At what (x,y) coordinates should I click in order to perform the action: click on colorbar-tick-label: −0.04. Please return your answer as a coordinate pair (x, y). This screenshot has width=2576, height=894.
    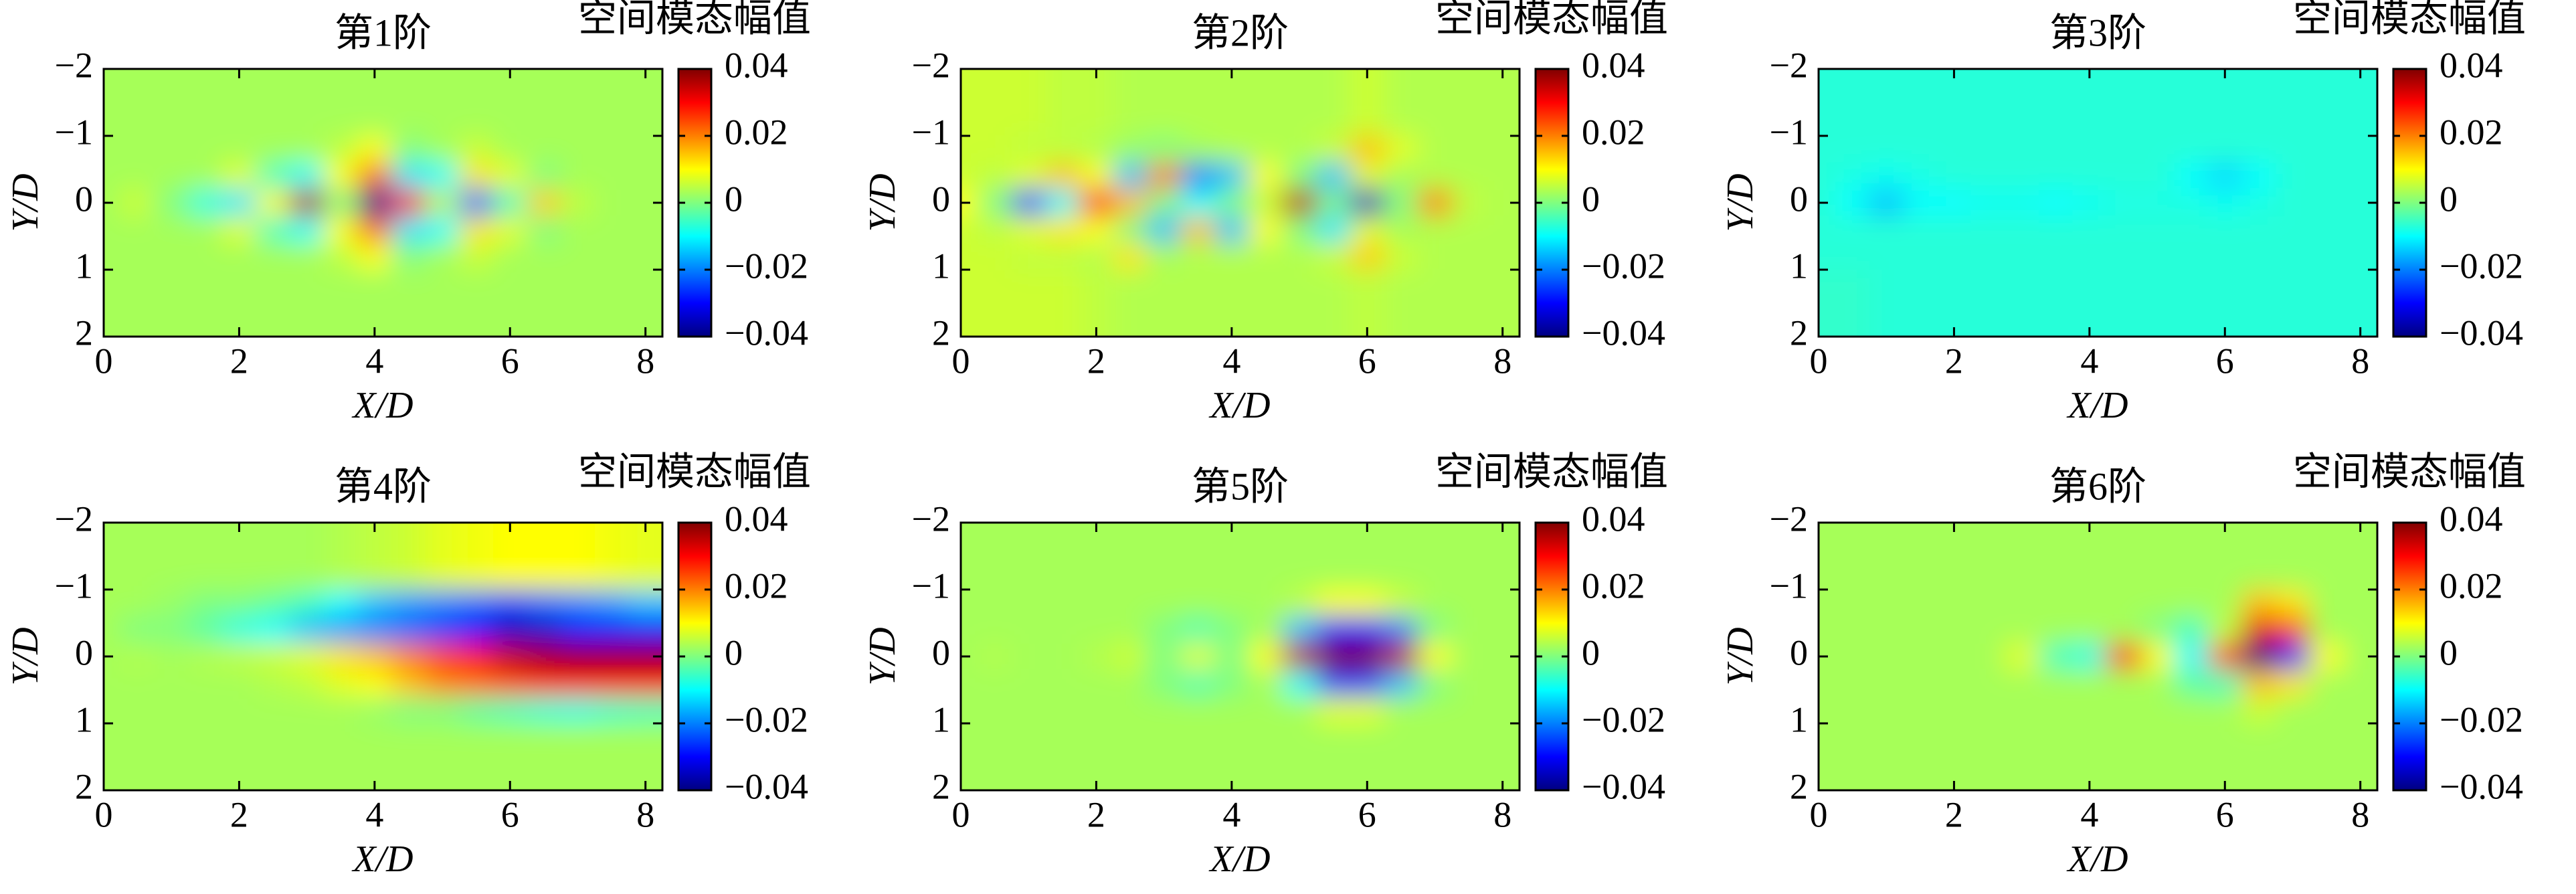
    Looking at the image, I should click on (766, 786).